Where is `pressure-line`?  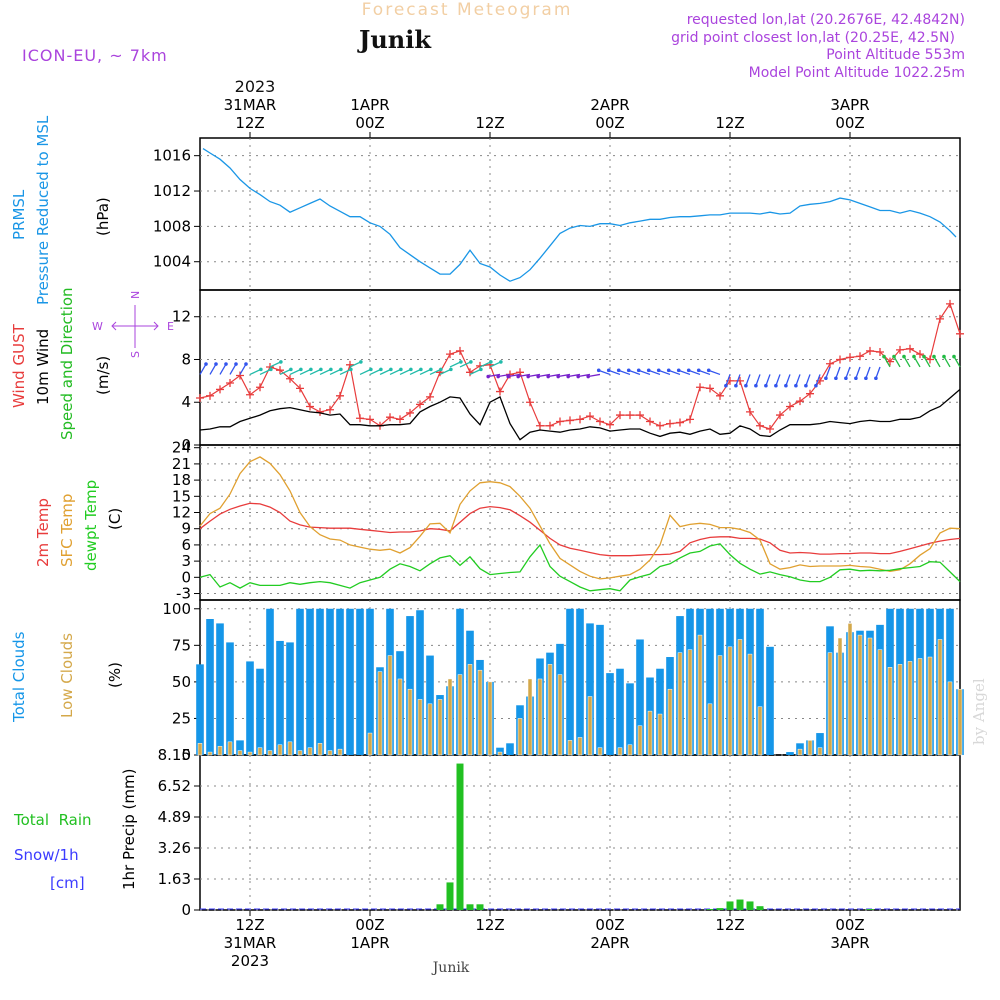 pressure-line is located at coordinates (579, 215).